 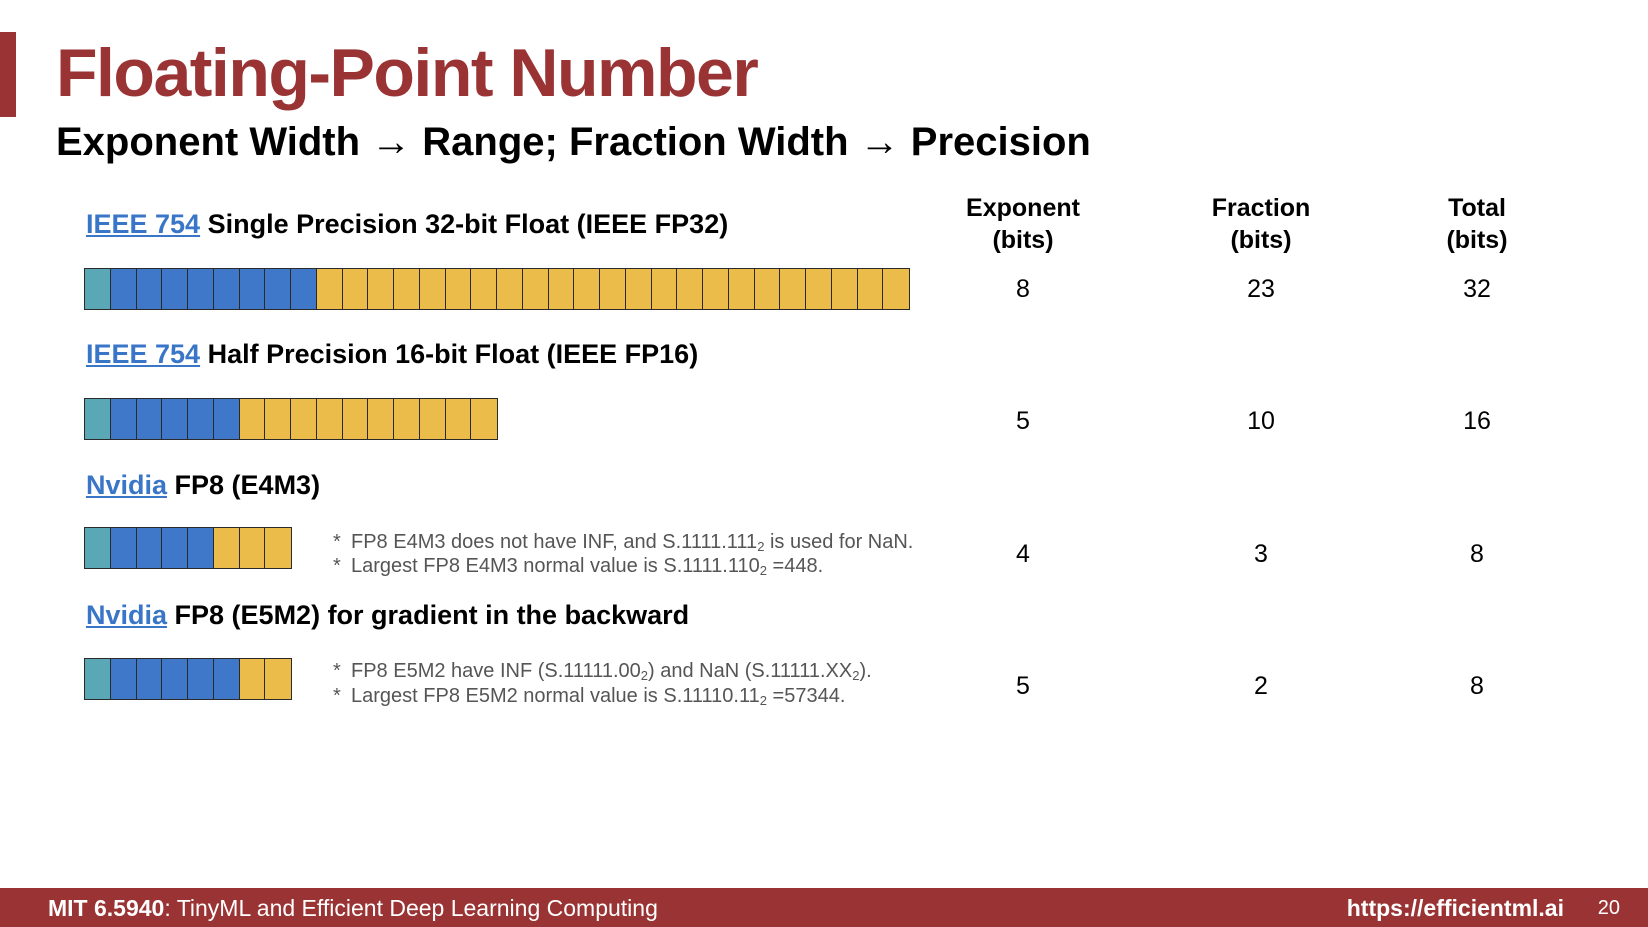 I want to click on bit-layout-fp32, so click(x=497, y=289).